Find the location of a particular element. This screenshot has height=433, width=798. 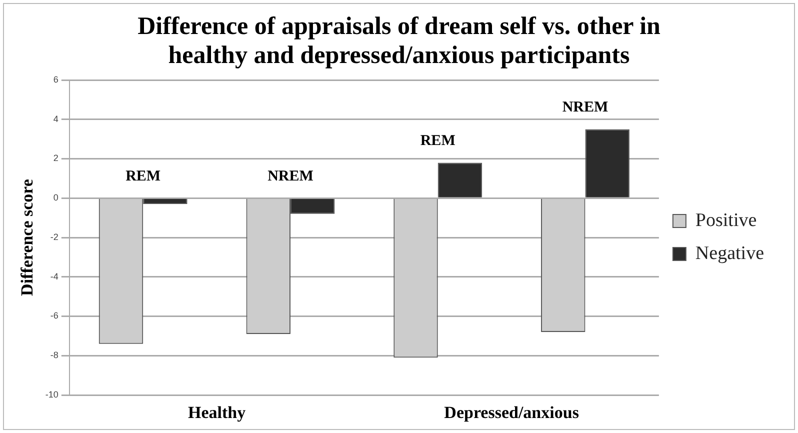

y-tick-label: -4 is located at coordinates (54, 276).